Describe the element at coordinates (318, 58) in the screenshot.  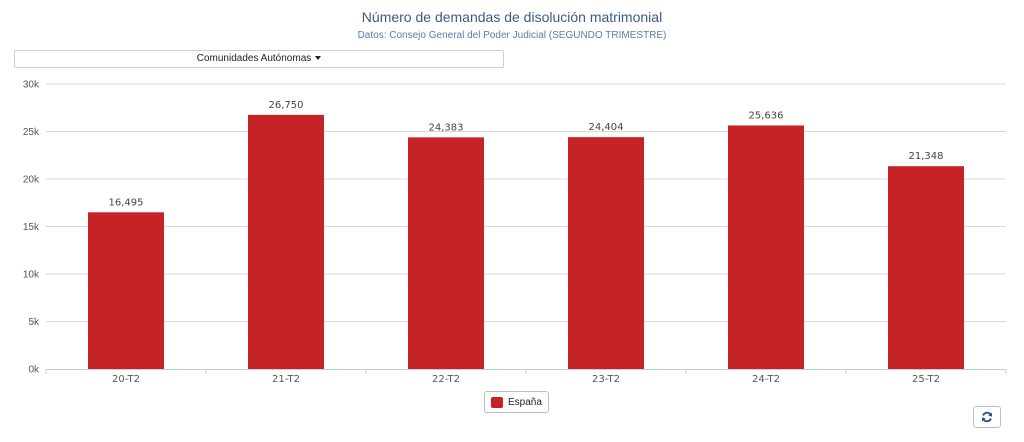
I see `caret-down-icon` at that location.